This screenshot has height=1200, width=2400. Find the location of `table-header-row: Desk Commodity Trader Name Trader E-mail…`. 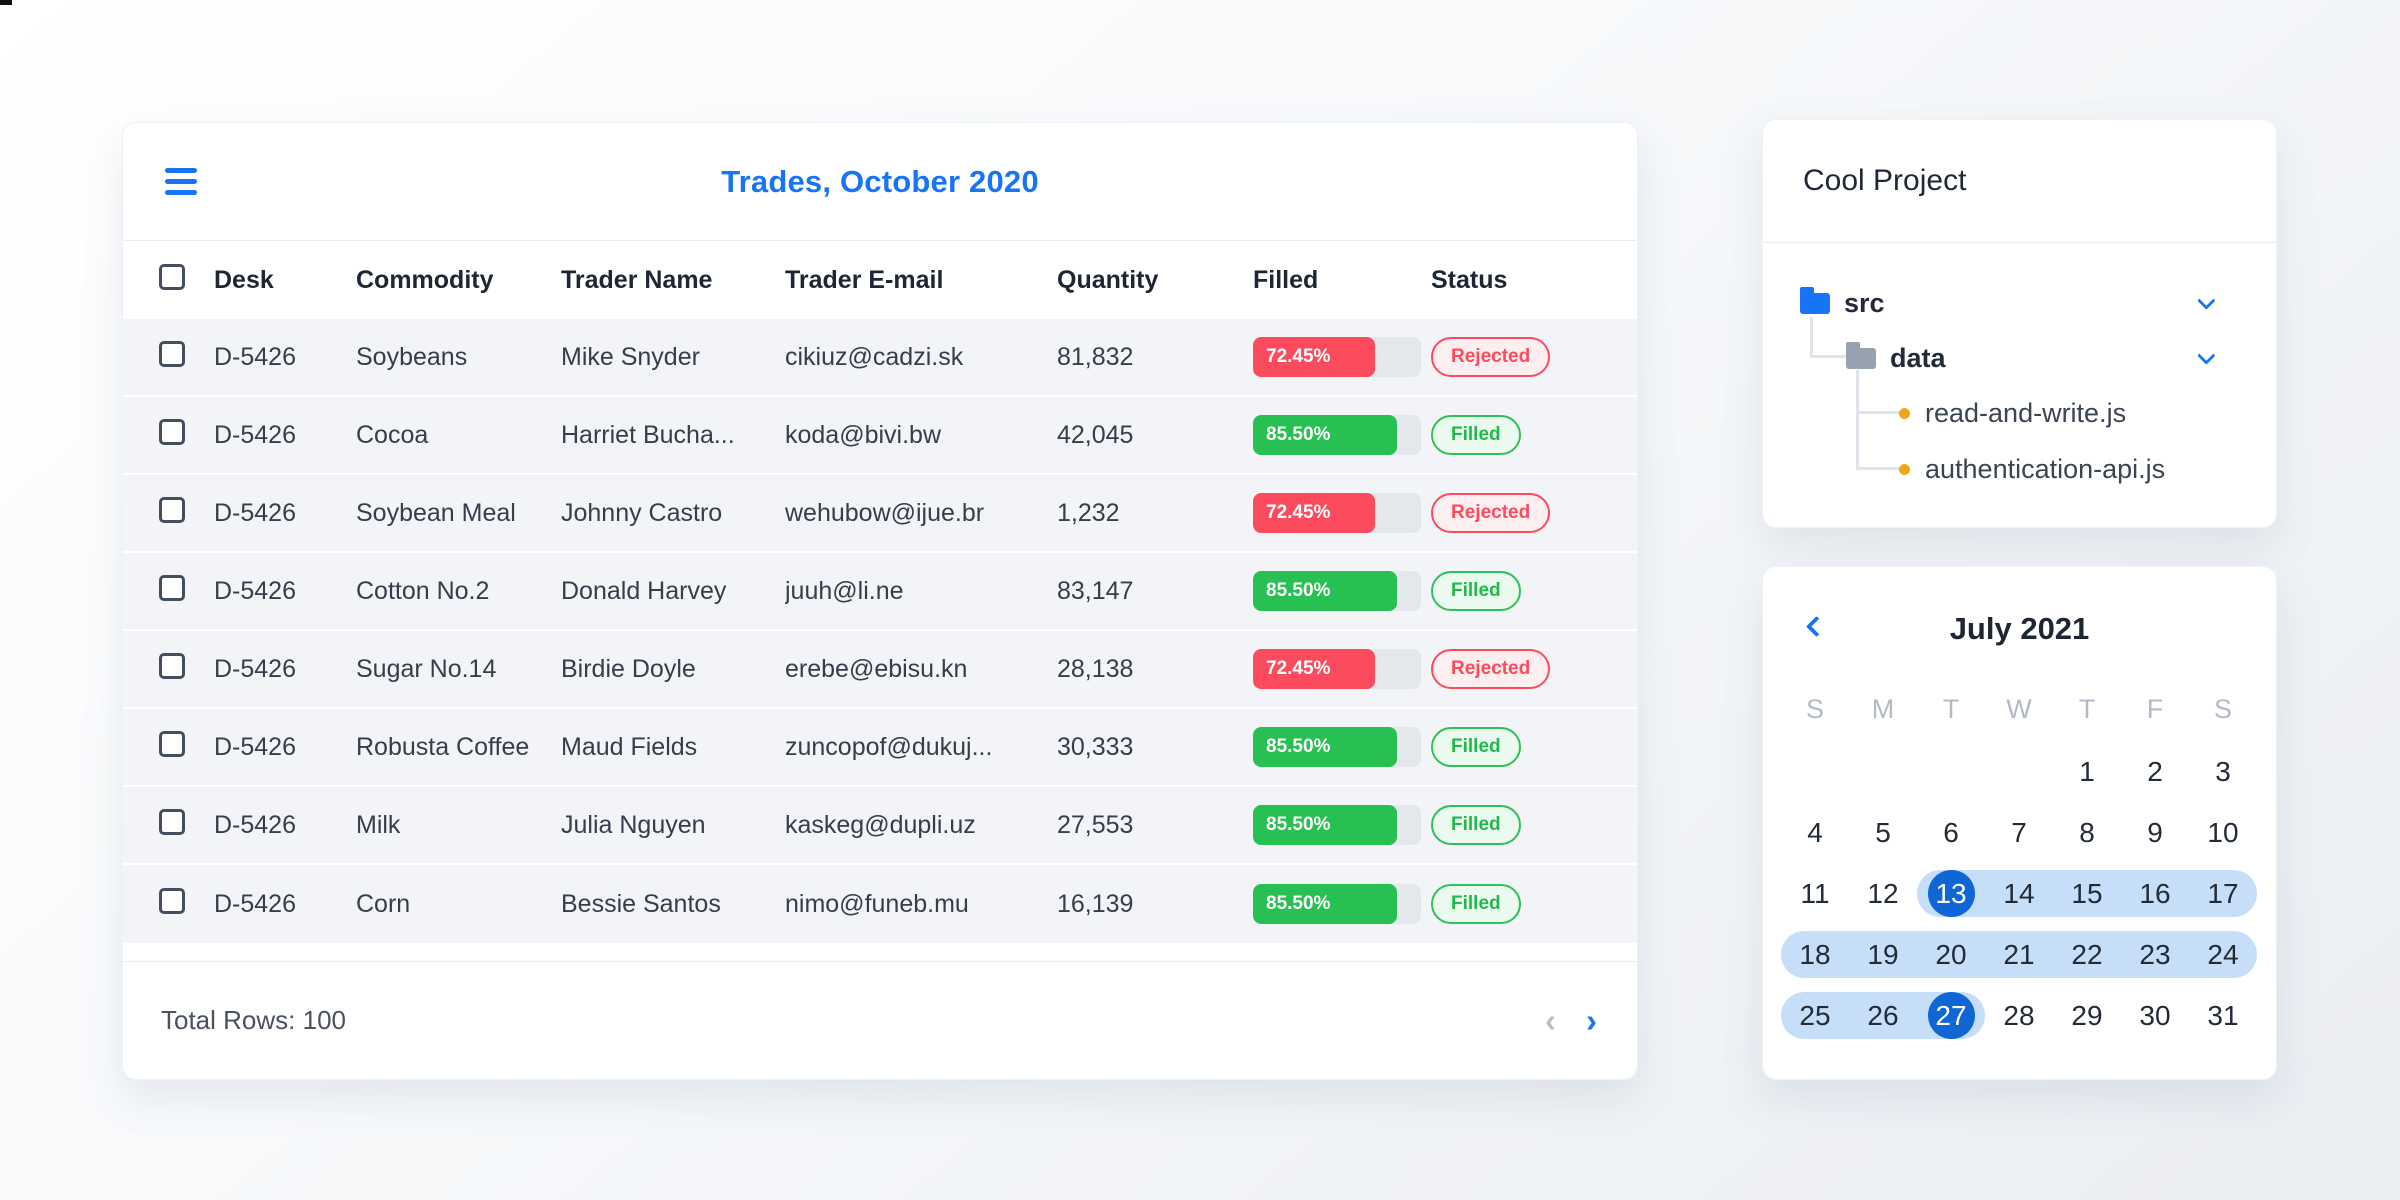

table-header-row: Desk Commodity Trader Name Trader E-mail… is located at coordinates (880, 280).